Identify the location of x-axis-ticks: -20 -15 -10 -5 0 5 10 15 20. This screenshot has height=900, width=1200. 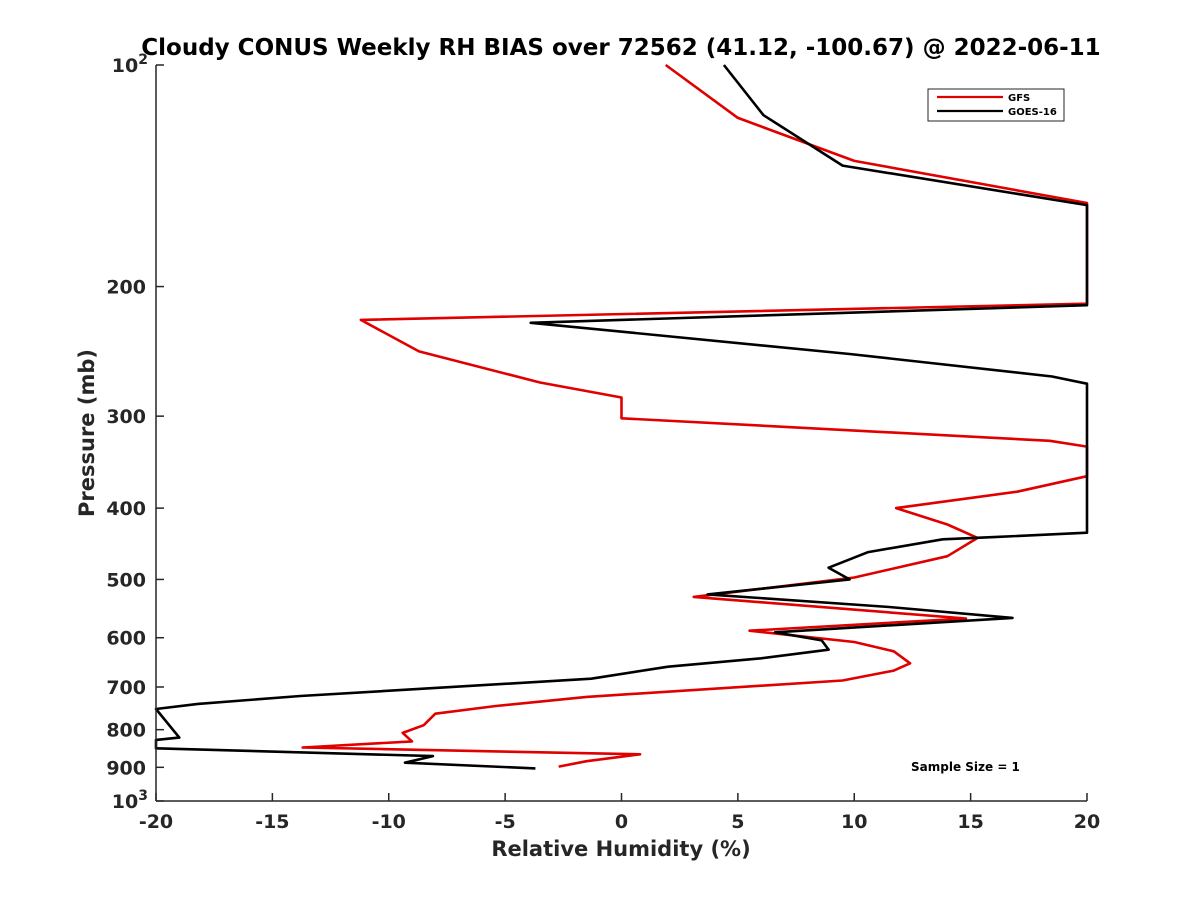
(619, 813).